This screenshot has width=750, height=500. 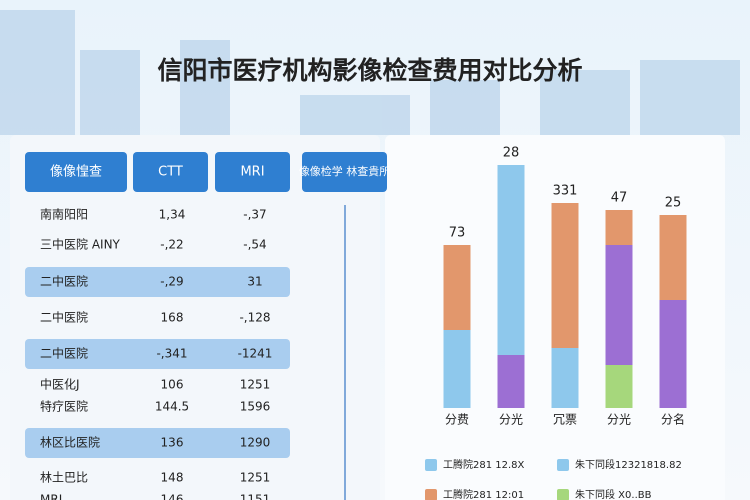 I want to click on x-tick-label: 分名, so click(x=673, y=419).